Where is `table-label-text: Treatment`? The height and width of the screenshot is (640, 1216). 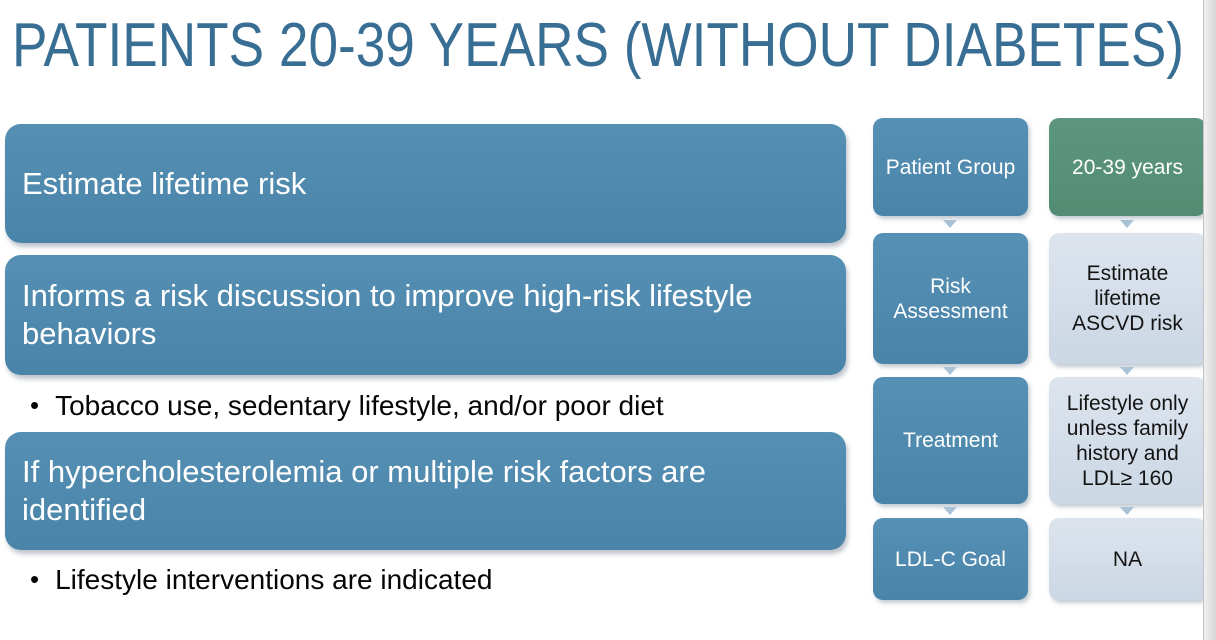
table-label-text: Treatment is located at coordinates (950, 440).